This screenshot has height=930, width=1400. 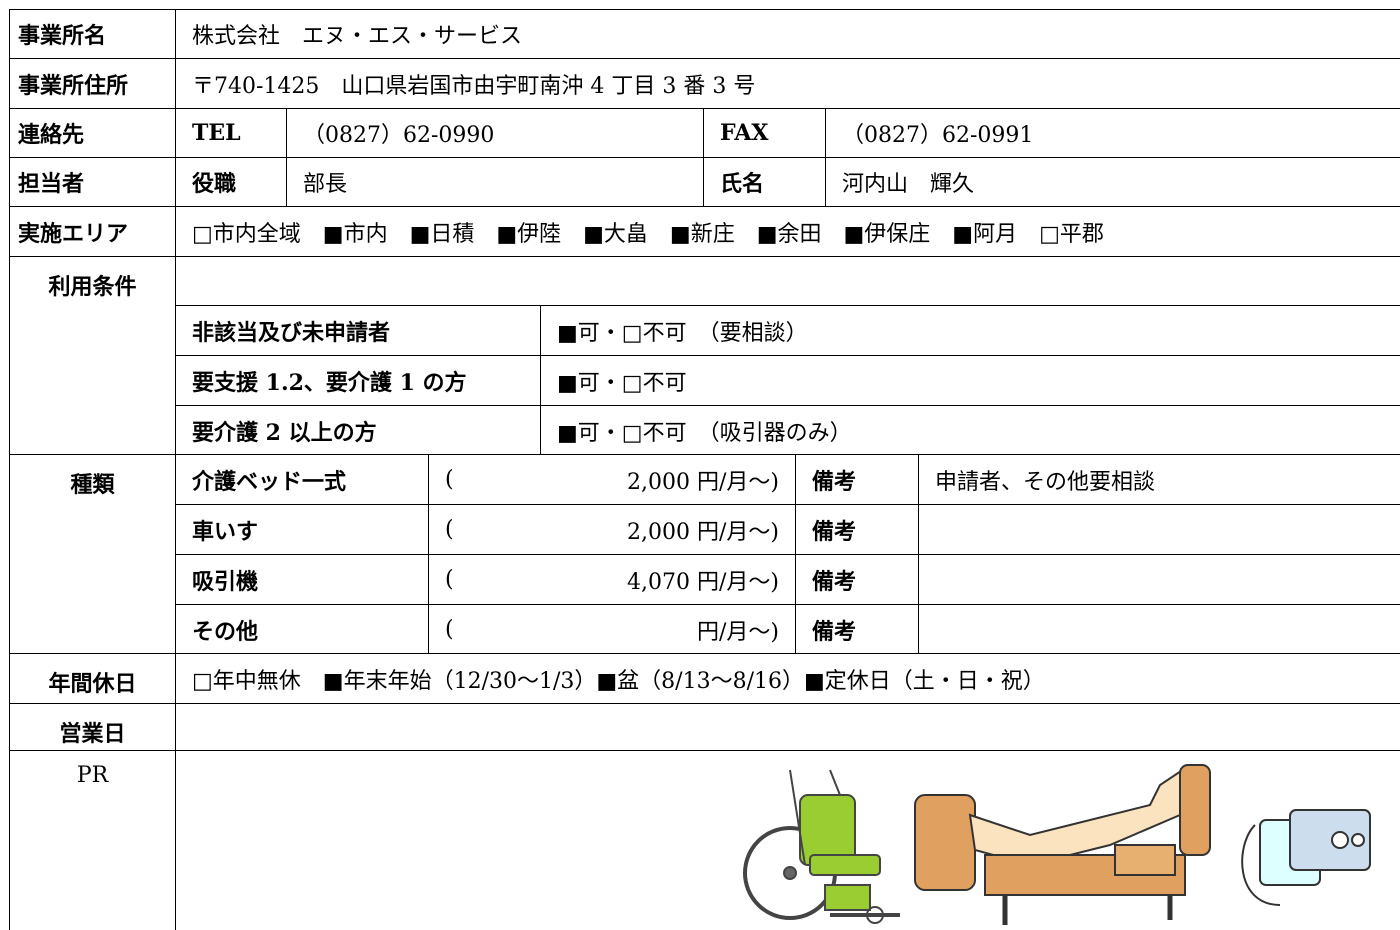 I want to click on condition-label: 非該当及び未申請者, so click(x=357, y=330).